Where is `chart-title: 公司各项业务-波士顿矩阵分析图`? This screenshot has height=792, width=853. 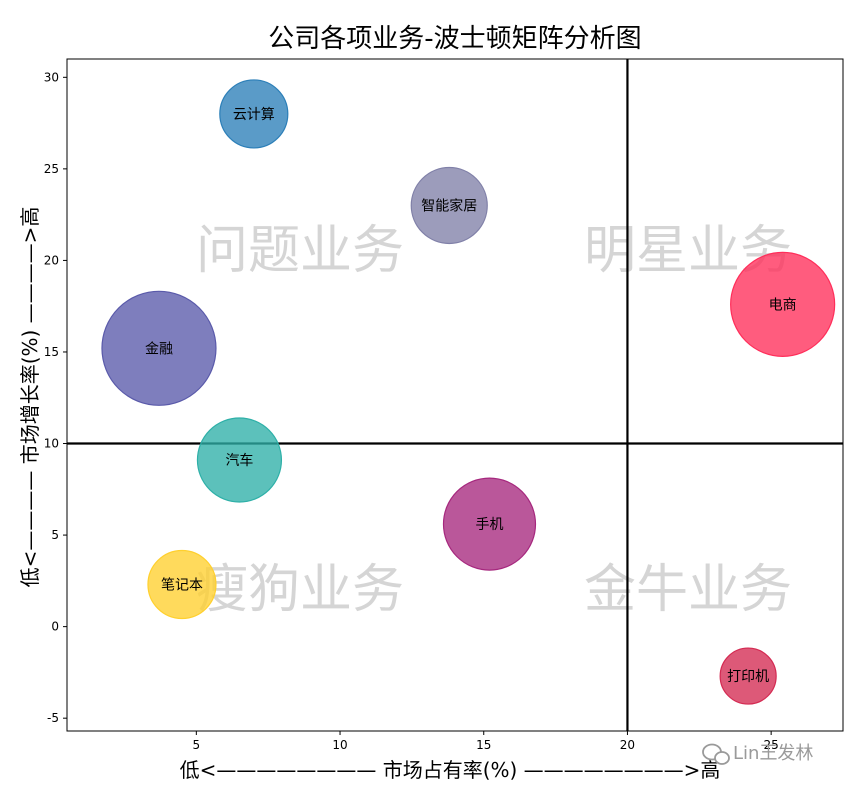
chart-title: 公司各项业务-波士顿矩阵分析图 is located at coordinates (454, 39).